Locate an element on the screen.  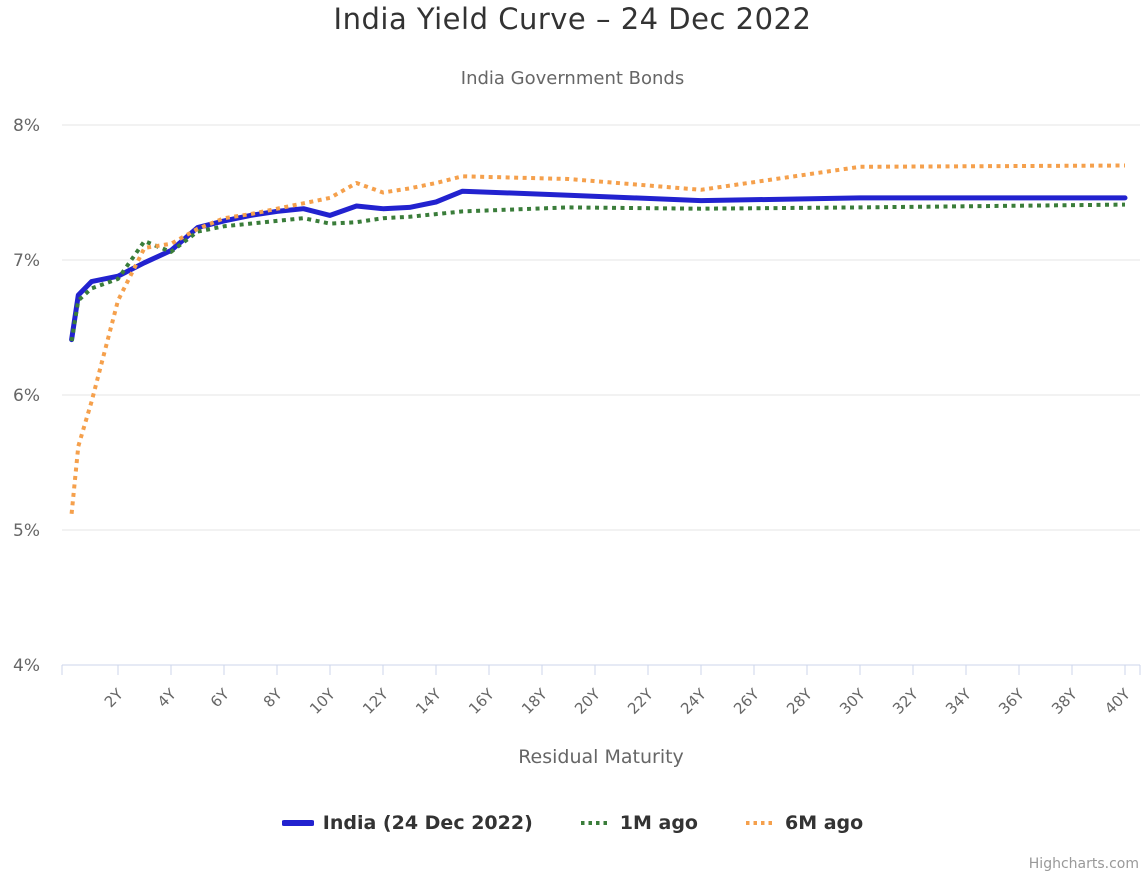
x-tick-label: 6Y is located at coordinates (220, 698).